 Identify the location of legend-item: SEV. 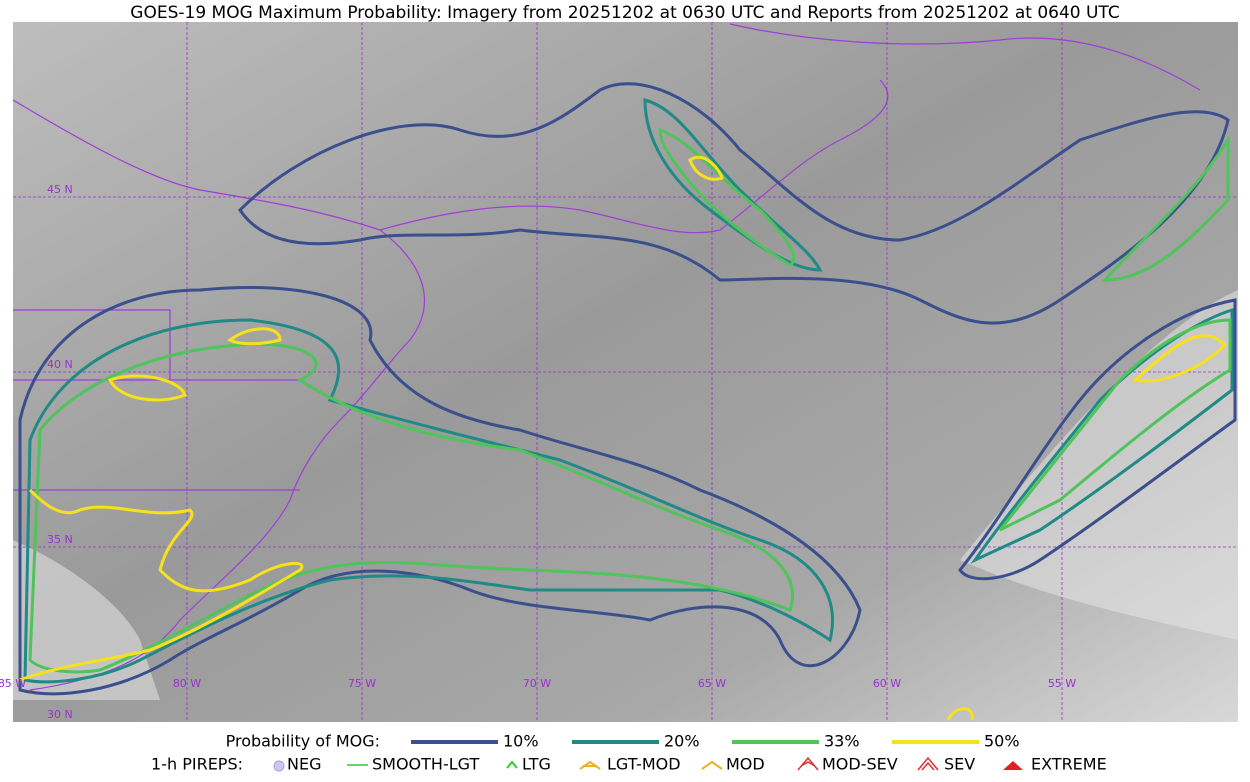
(959, 764).